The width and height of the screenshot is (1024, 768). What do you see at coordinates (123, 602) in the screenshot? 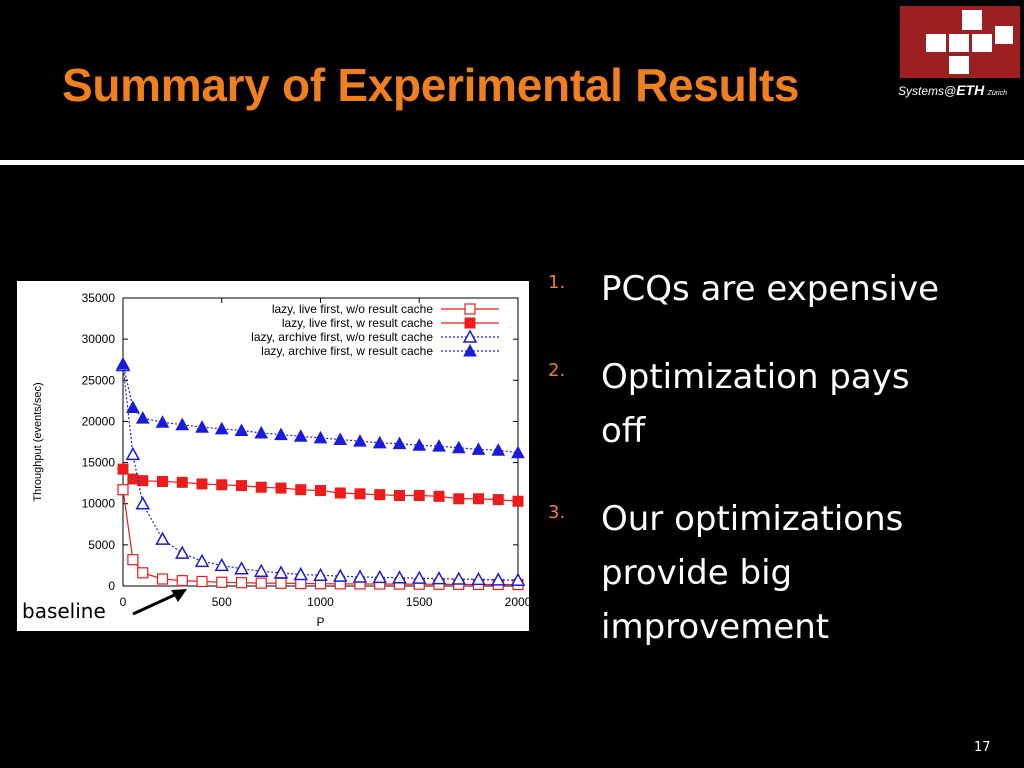
I see `x-tick-label: 0` at bounding box center [123, 602].